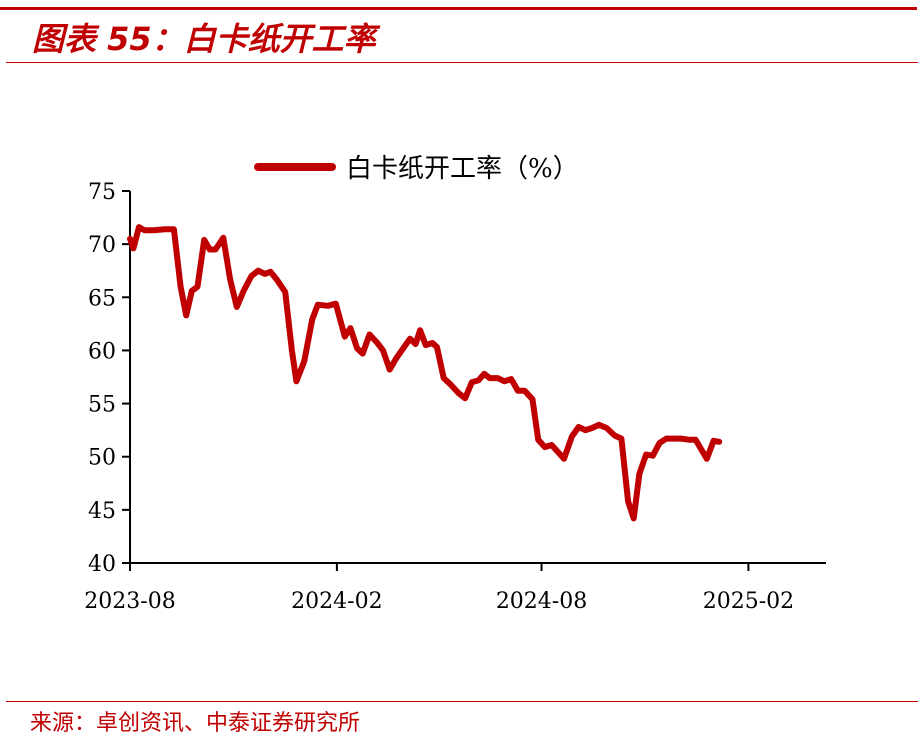 This screenshot has width=923, height=737. Describe the element at coordinates (748, 601) in the screenshot. I see `x-tick-label: 2025-02` at that location.